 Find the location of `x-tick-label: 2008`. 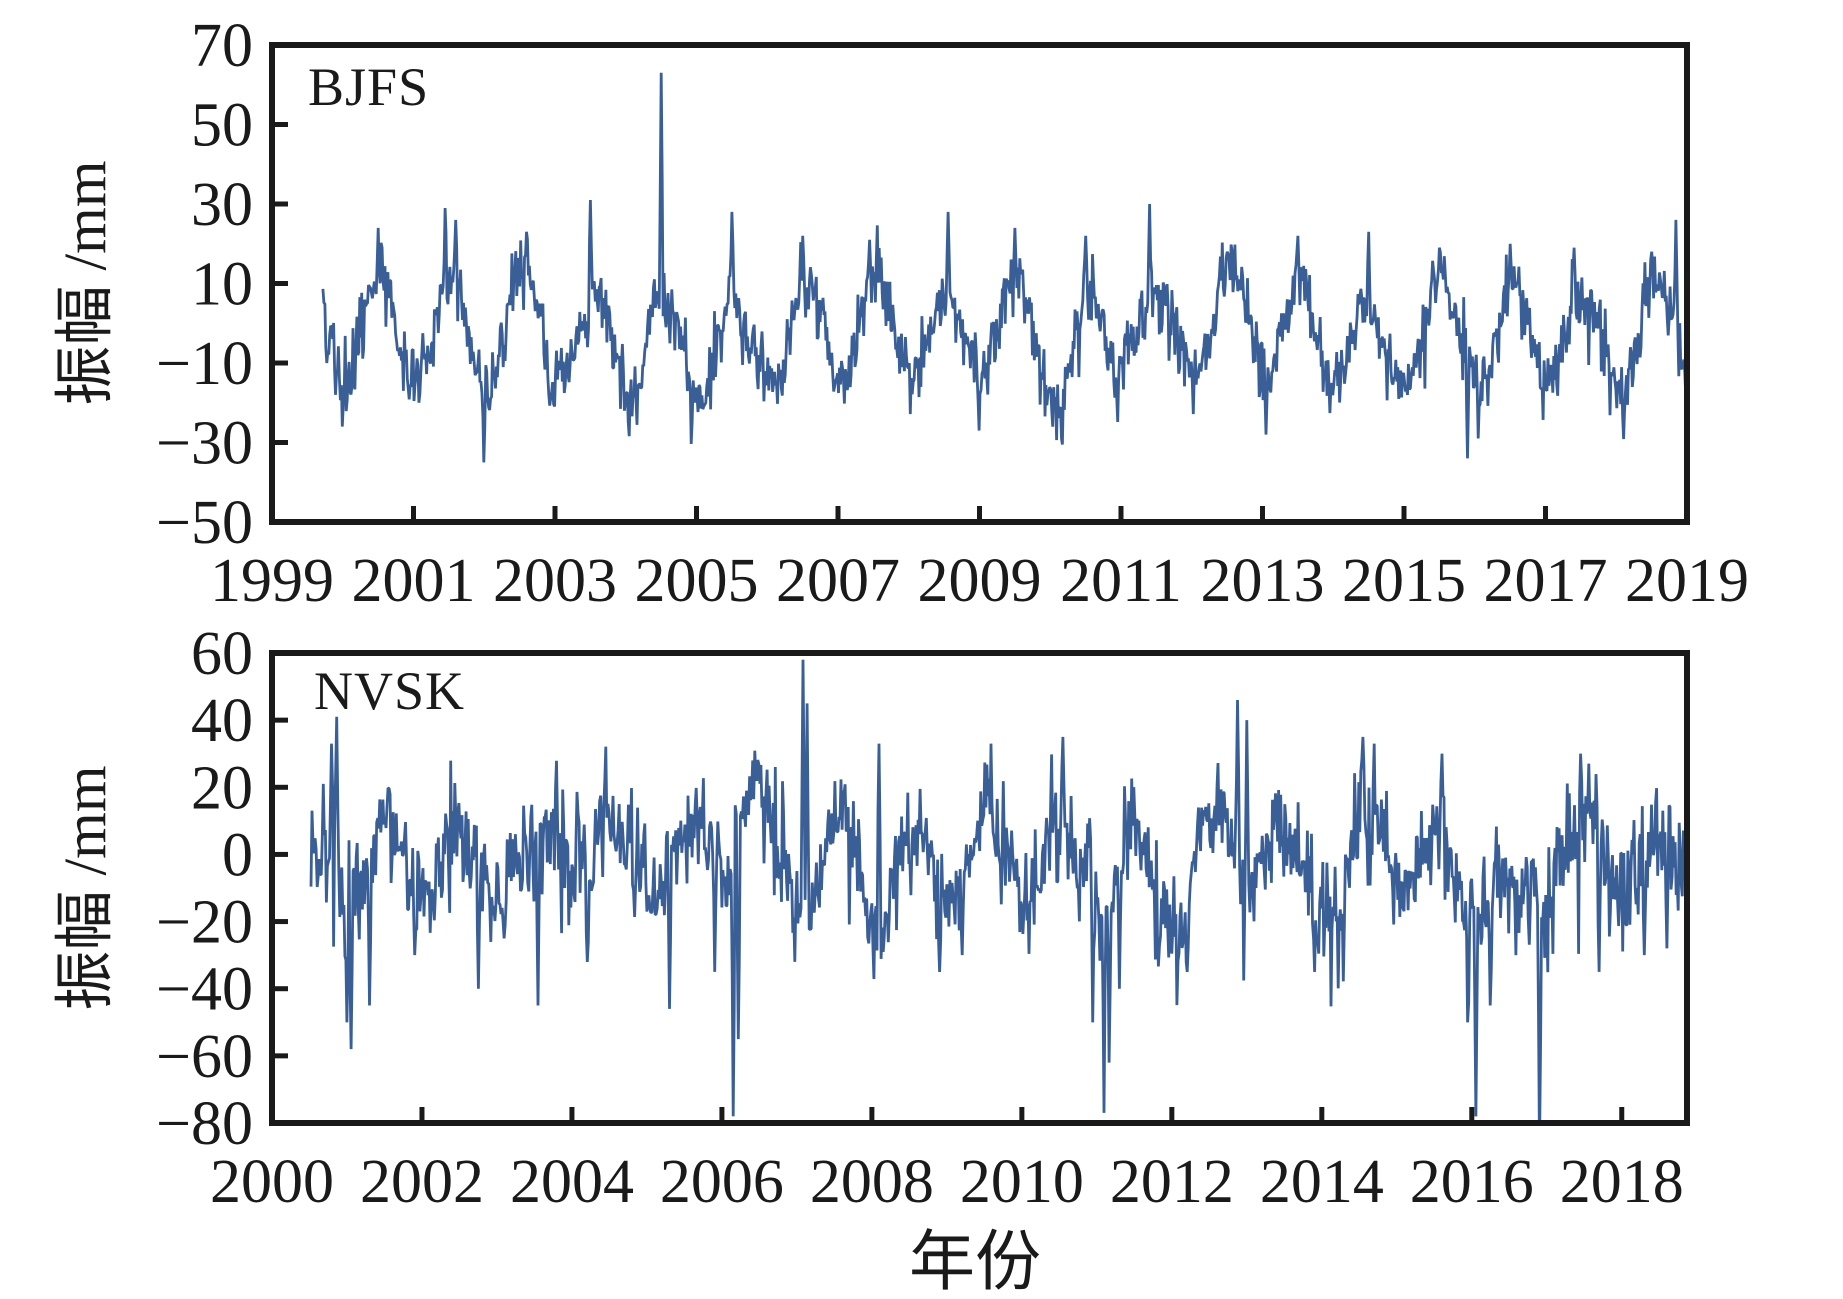

x-tick-label: 2008 is located at coordinates (872, 1182).